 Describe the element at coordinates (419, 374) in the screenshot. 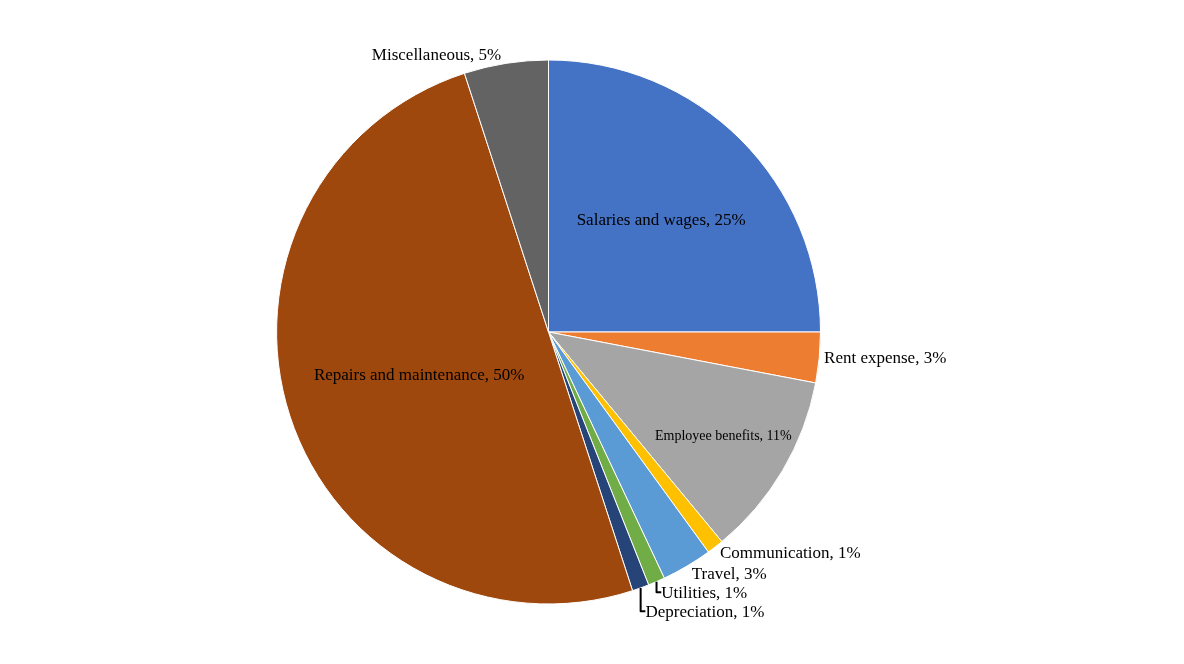

I see `slice-label: Repairs and maintenance, 50%` at that location.